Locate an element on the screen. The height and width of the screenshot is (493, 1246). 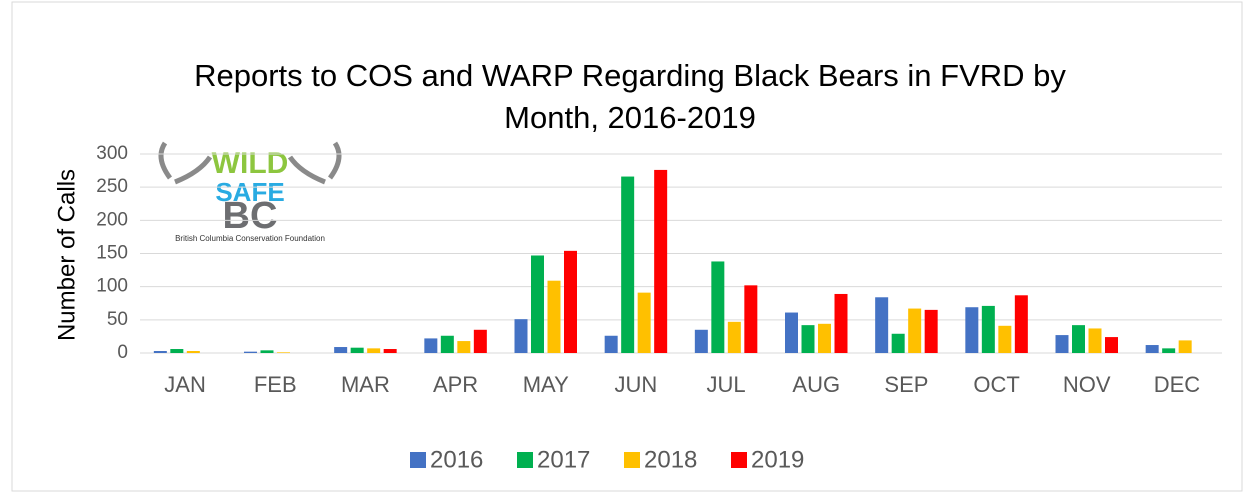
x-tick-label: DEC is located at coordinates (1177, 384).